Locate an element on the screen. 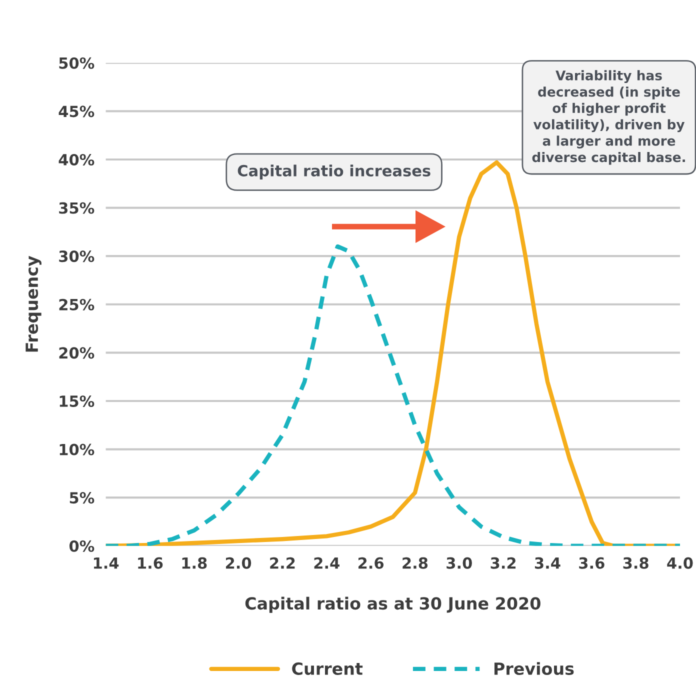  x-tick-label: 3.8 is located at coordinates (635, 563).